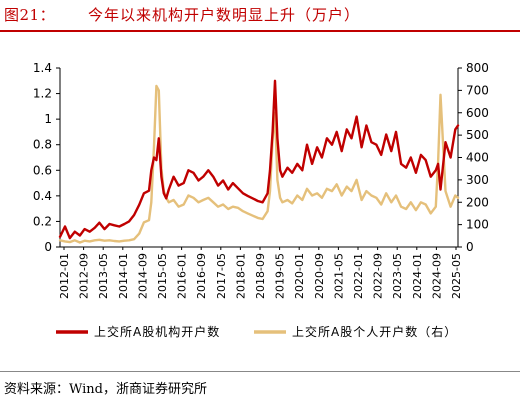 The width and height of the screenshot is (520, 402). What do you see at coordinates (42, 221) in the screenshot?
I see `y-left-tick-label: 0.2` at bounding box center [42, 221].